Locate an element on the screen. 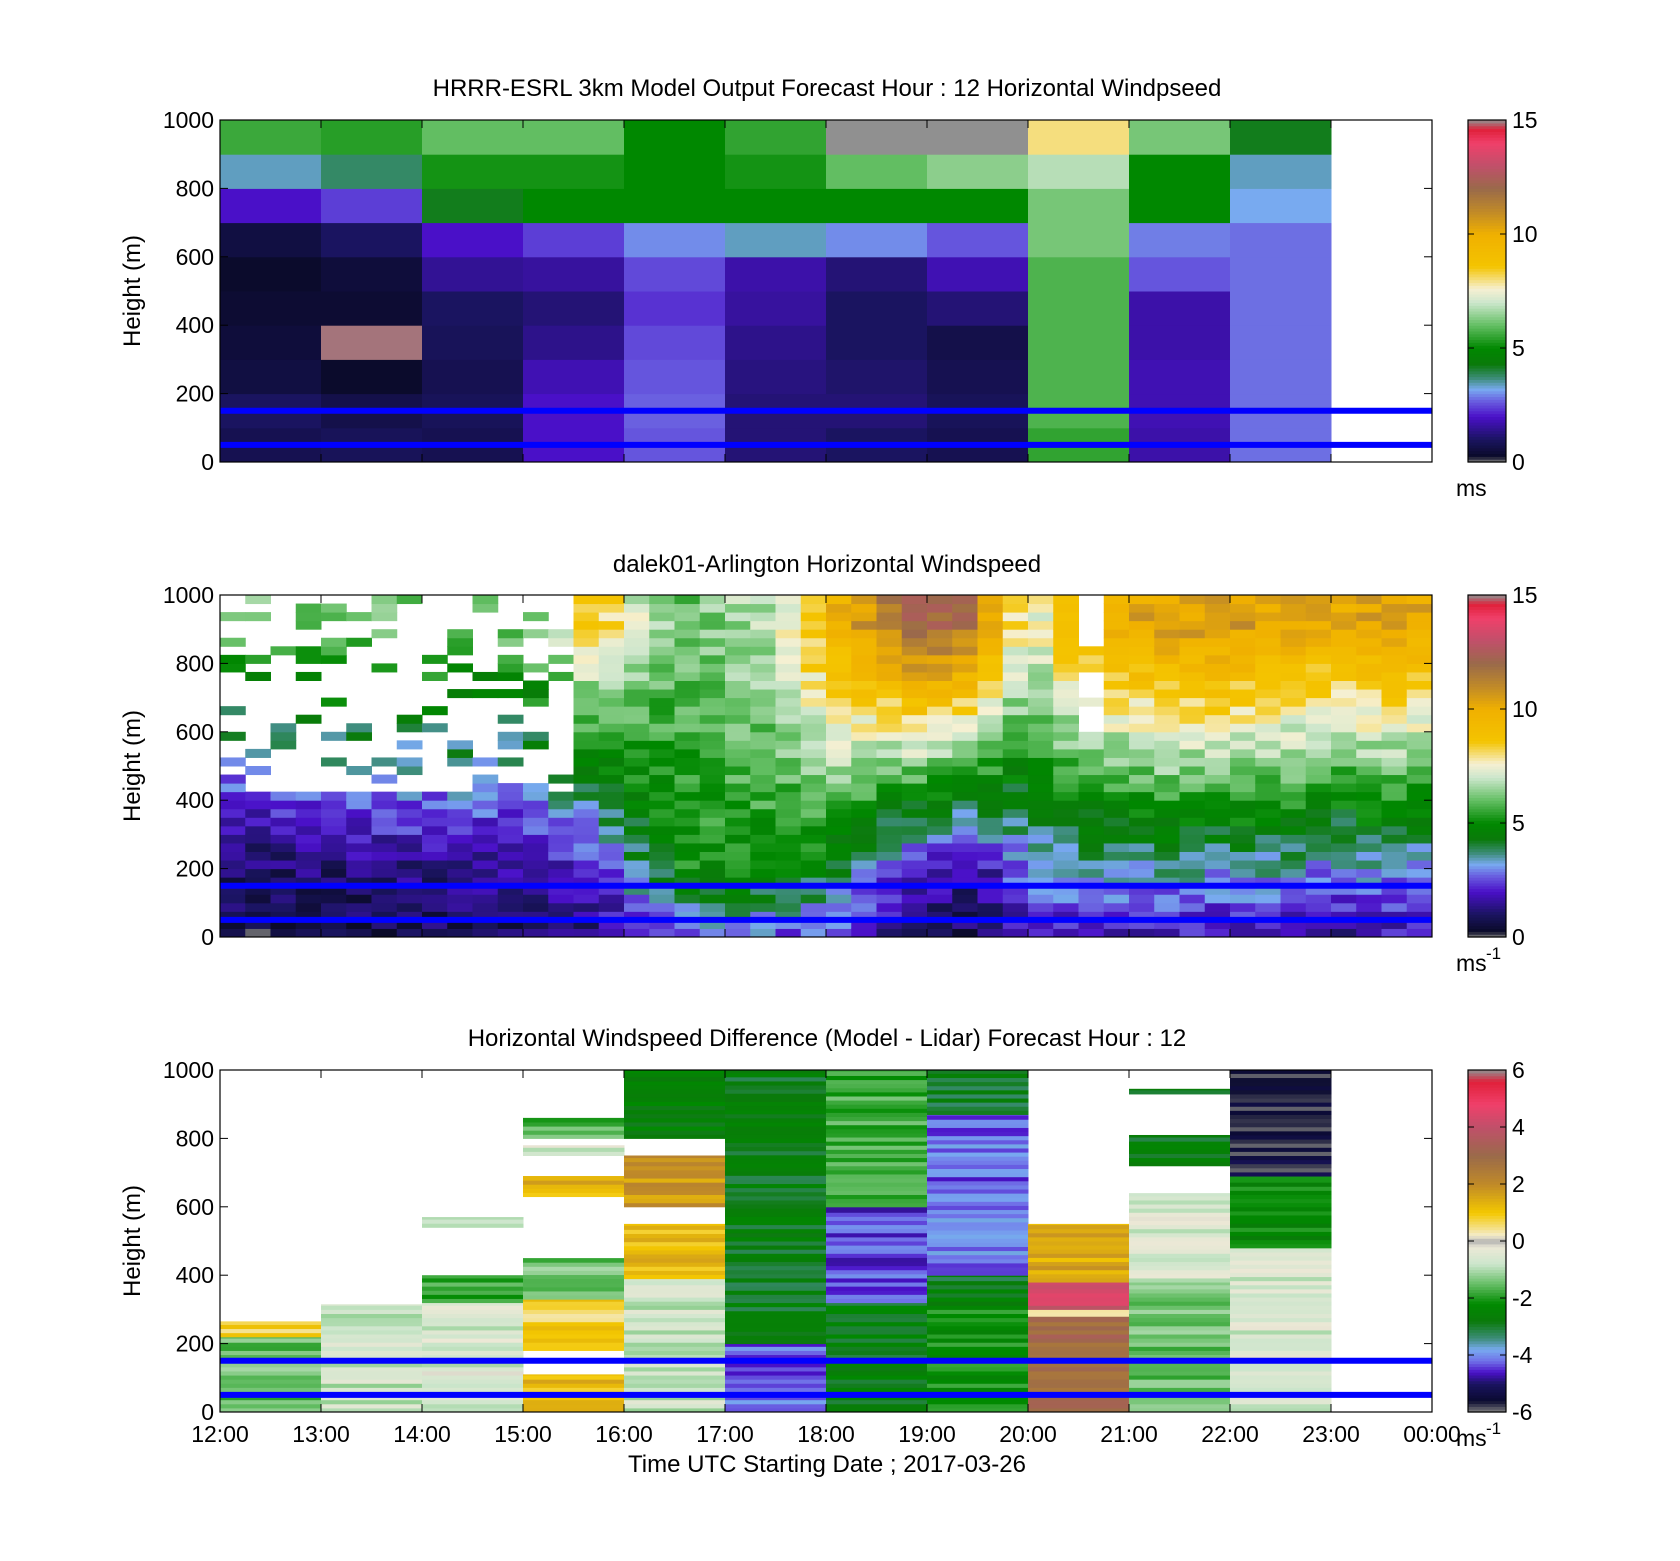 This screenshot has width=1680, height=1561. colorbar-tick-label: 6 is located at coordinates (1518, 1070).